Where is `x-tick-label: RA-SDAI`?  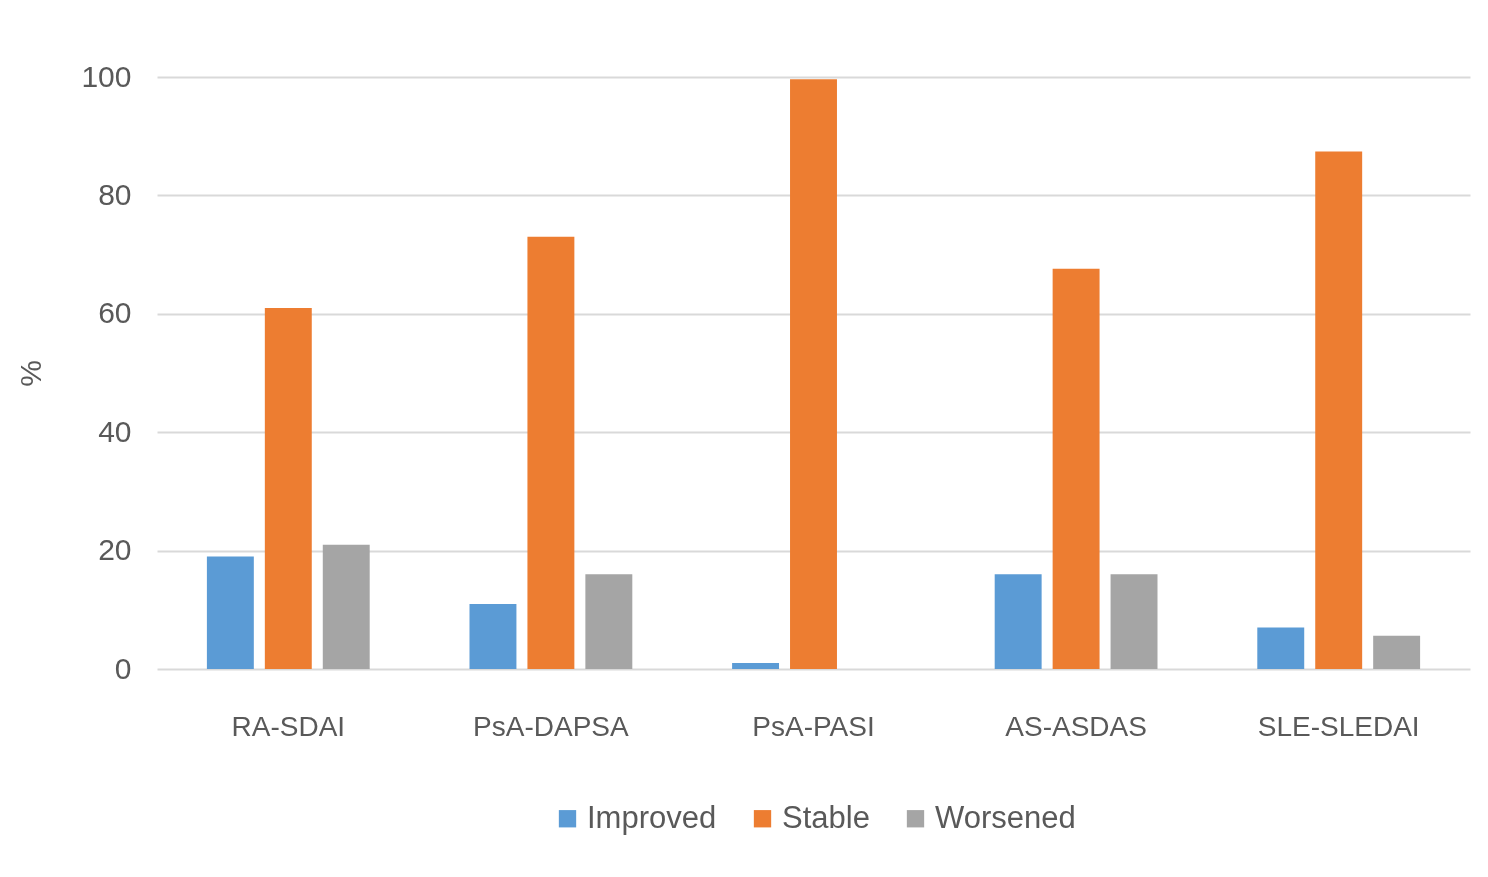
x-tick-label: RA-SDAI is located at coordinates (288, 726).